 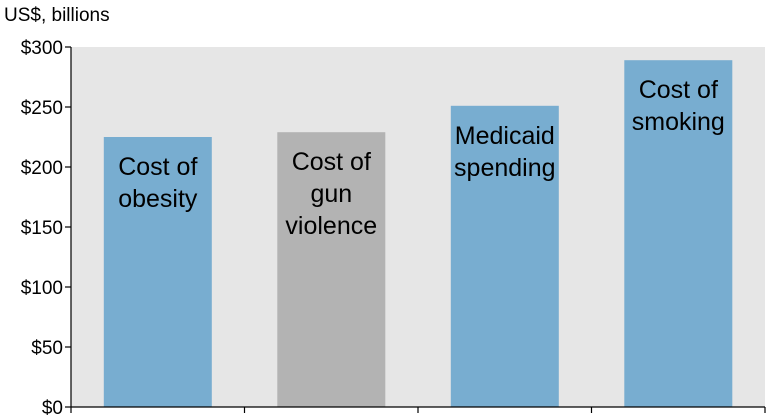 I want to click on y-tick-label: $100, so click(x=42, y=288).